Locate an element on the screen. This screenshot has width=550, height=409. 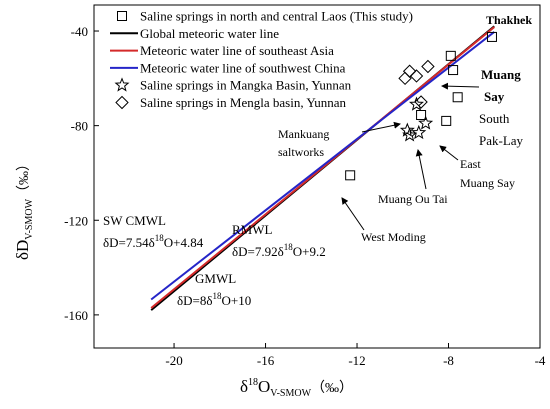
annotation-muang-say: Muang Say is located at coordinates (502, 85).